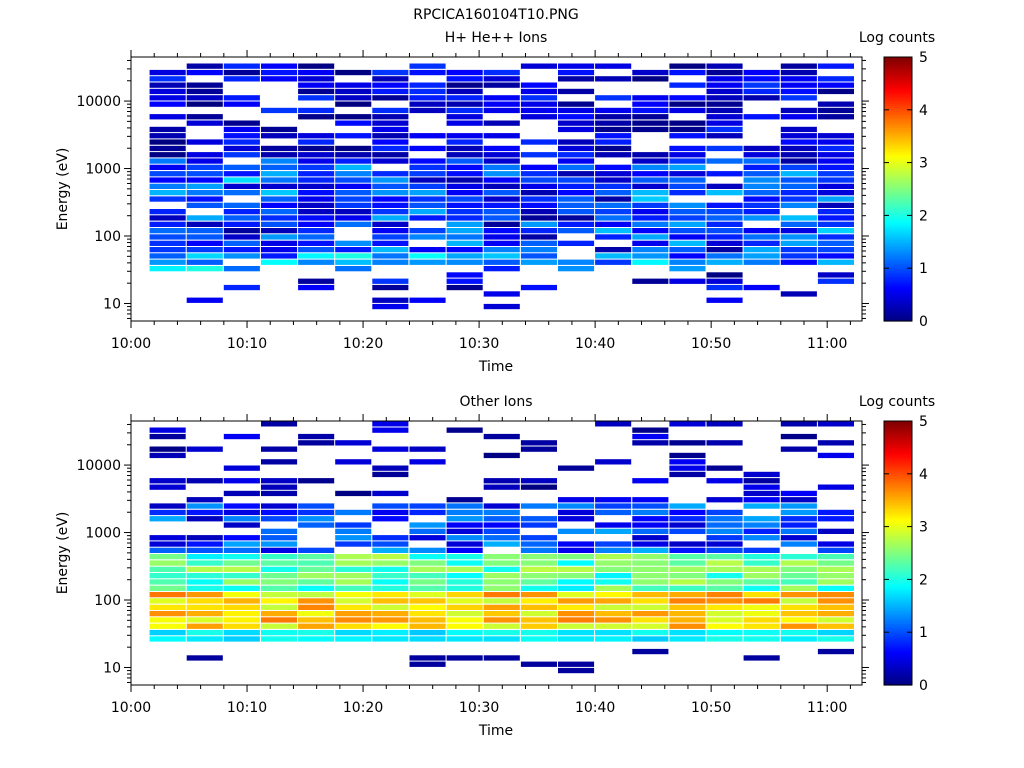 The width and height of the screenshot is (1024, 768). What do you see at coordinates (496, 38) in the screenshot?
I see `panel-title: H+ He++ Ions` at bounding box center [496, 38].